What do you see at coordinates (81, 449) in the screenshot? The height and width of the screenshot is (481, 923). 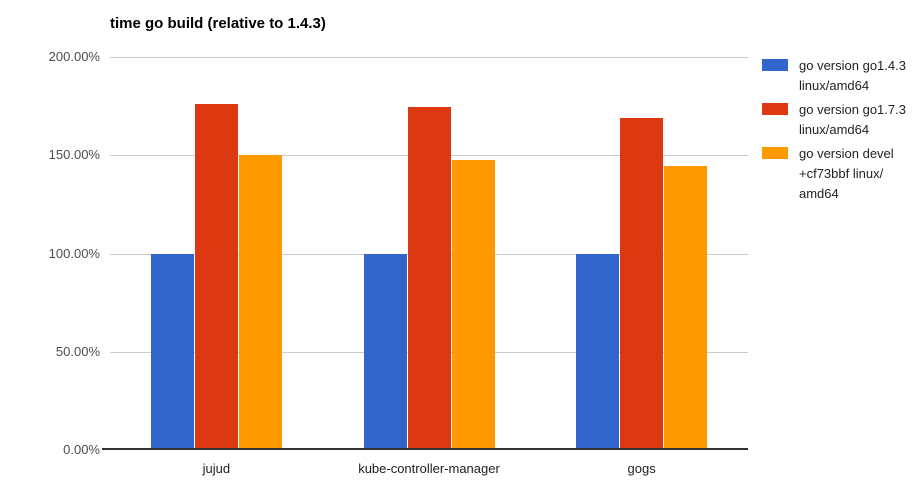 I see `y-axis-tick-label-0: 0.00%` at bounding box center [81, 449].